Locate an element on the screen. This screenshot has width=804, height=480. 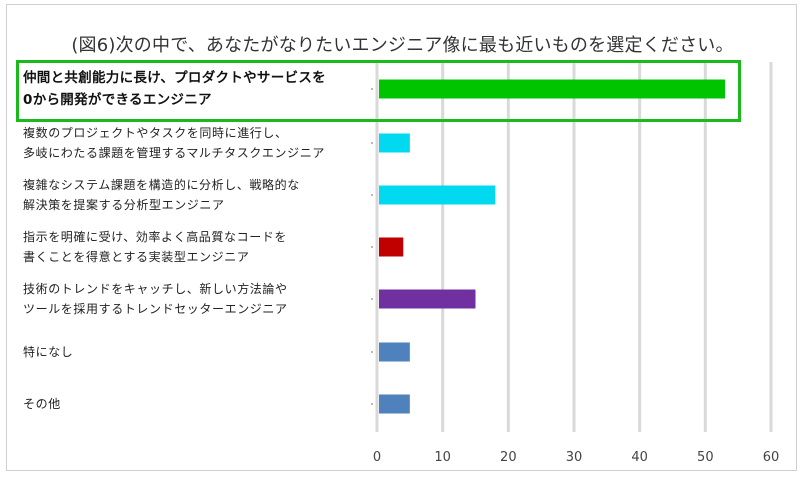
chart-title: (図6)次の中で、あなたがなりたいエンジニア像に最も近いものを選定ください。 is located at coordinates (402, 45).